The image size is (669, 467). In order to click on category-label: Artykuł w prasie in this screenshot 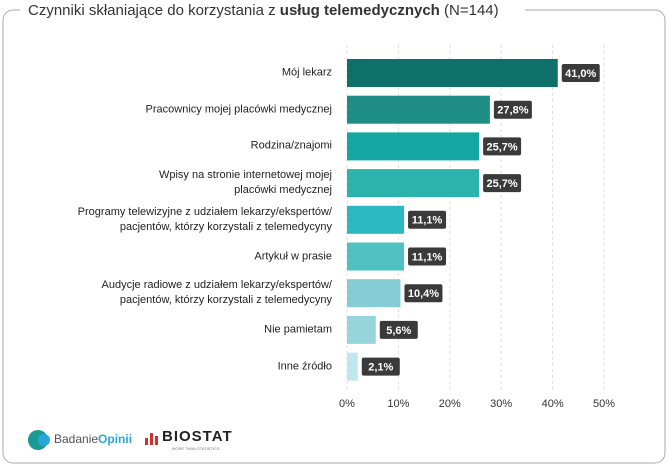, I will do `click(293, 256)`.